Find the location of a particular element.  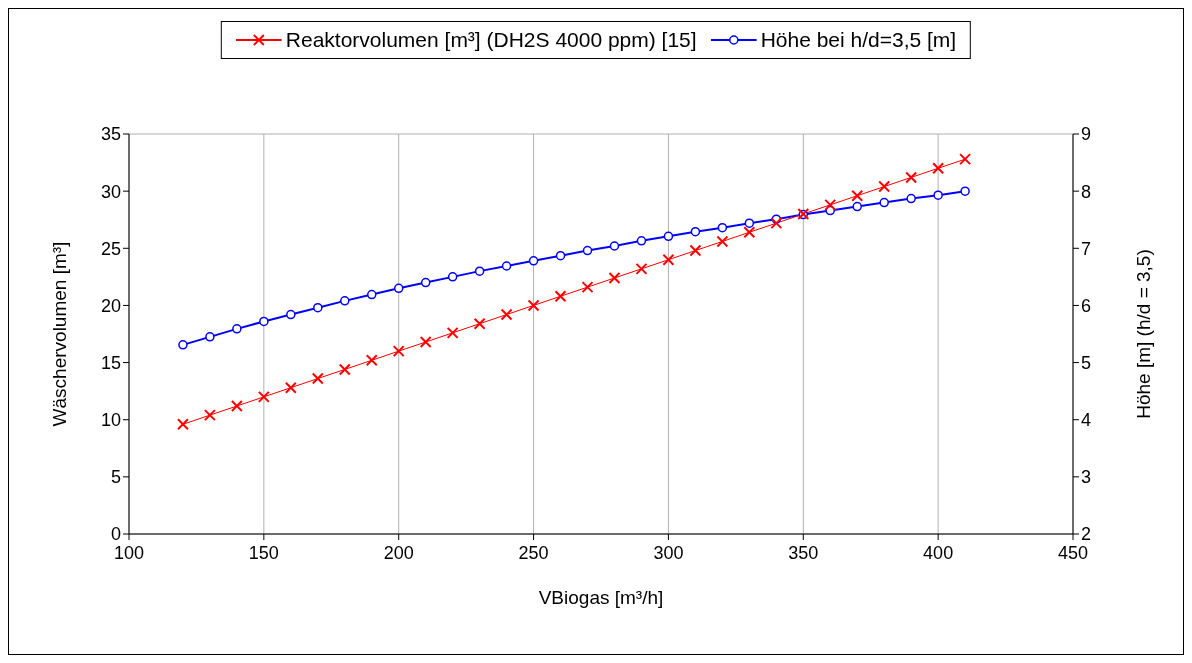

x-tick-label: 150 is located at coordinates (263, 552).